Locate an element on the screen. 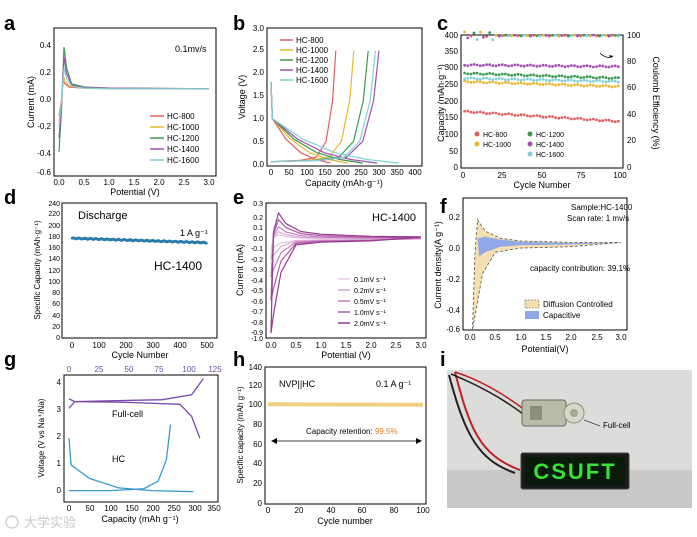 The height and width of the screenshot is (537, 697). d-ytick: 240 is located at coordinates (54, 204).